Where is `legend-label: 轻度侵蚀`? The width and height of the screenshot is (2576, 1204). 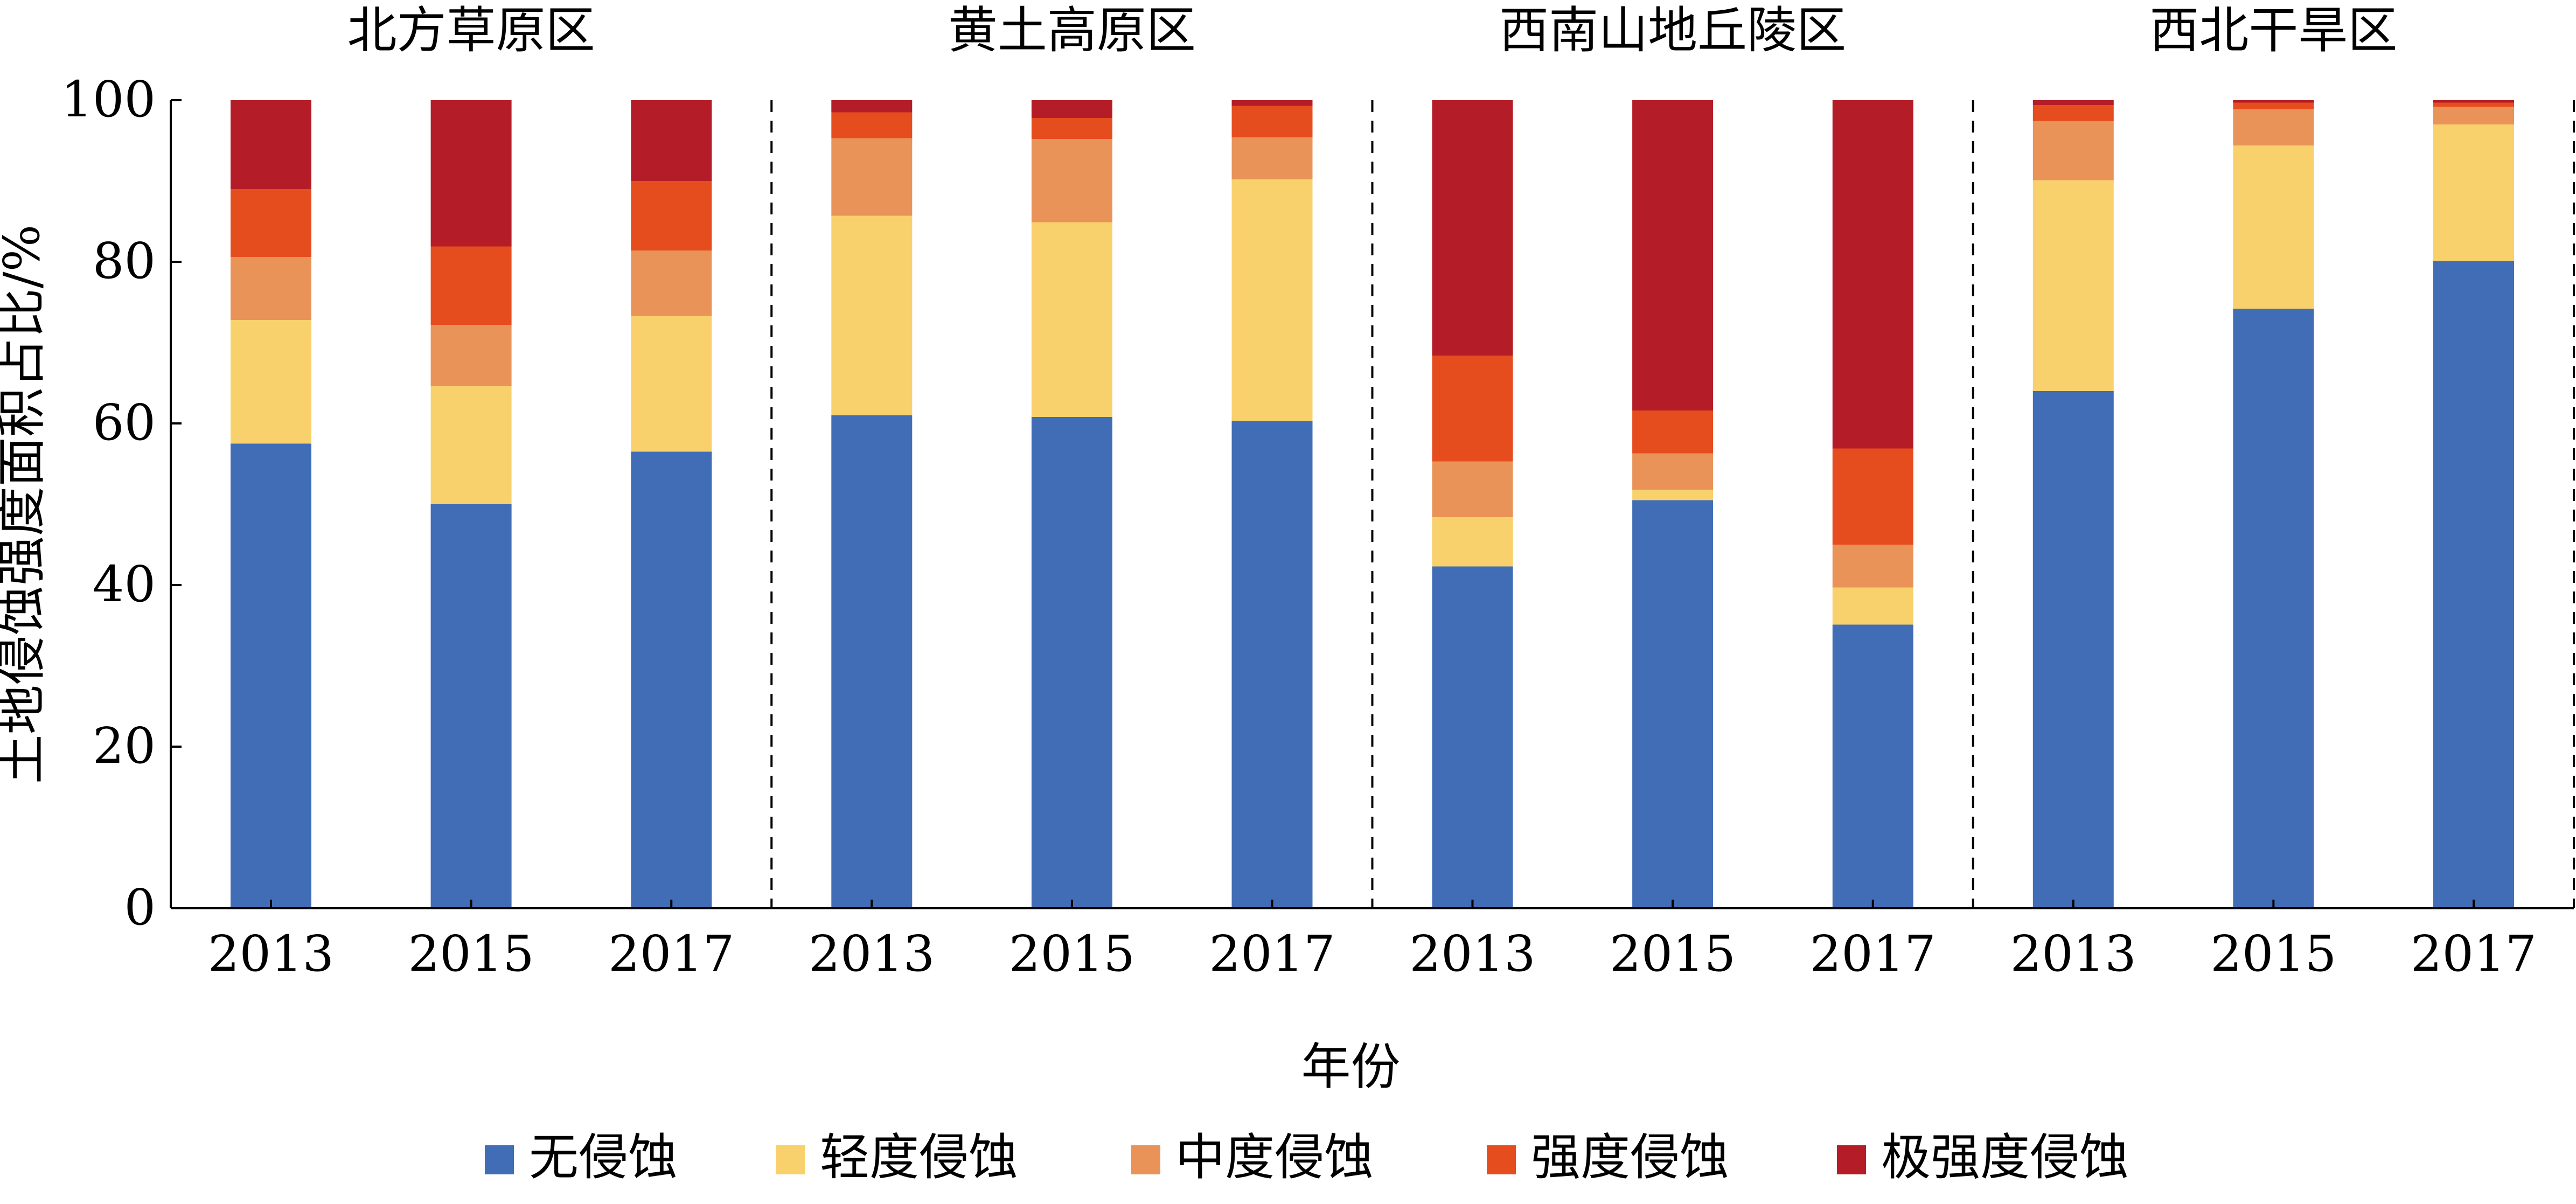
legend-label: 轻度侵蚀 is located at coordinates (919, 1158).